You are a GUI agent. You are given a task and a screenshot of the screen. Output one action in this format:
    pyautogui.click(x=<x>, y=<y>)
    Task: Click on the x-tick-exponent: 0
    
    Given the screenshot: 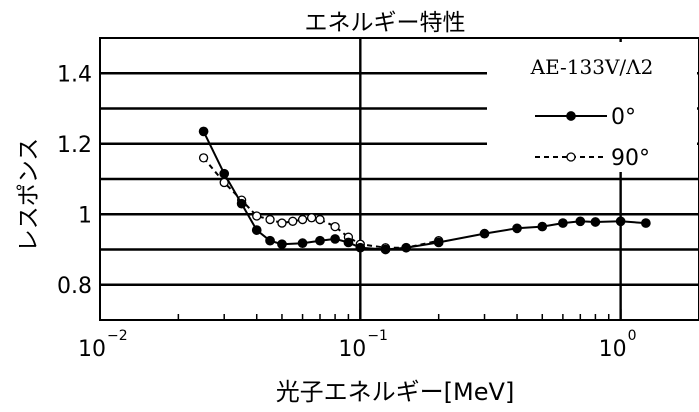 What is the action you would take?
    pyautogui.click(x=632, y=336)
    